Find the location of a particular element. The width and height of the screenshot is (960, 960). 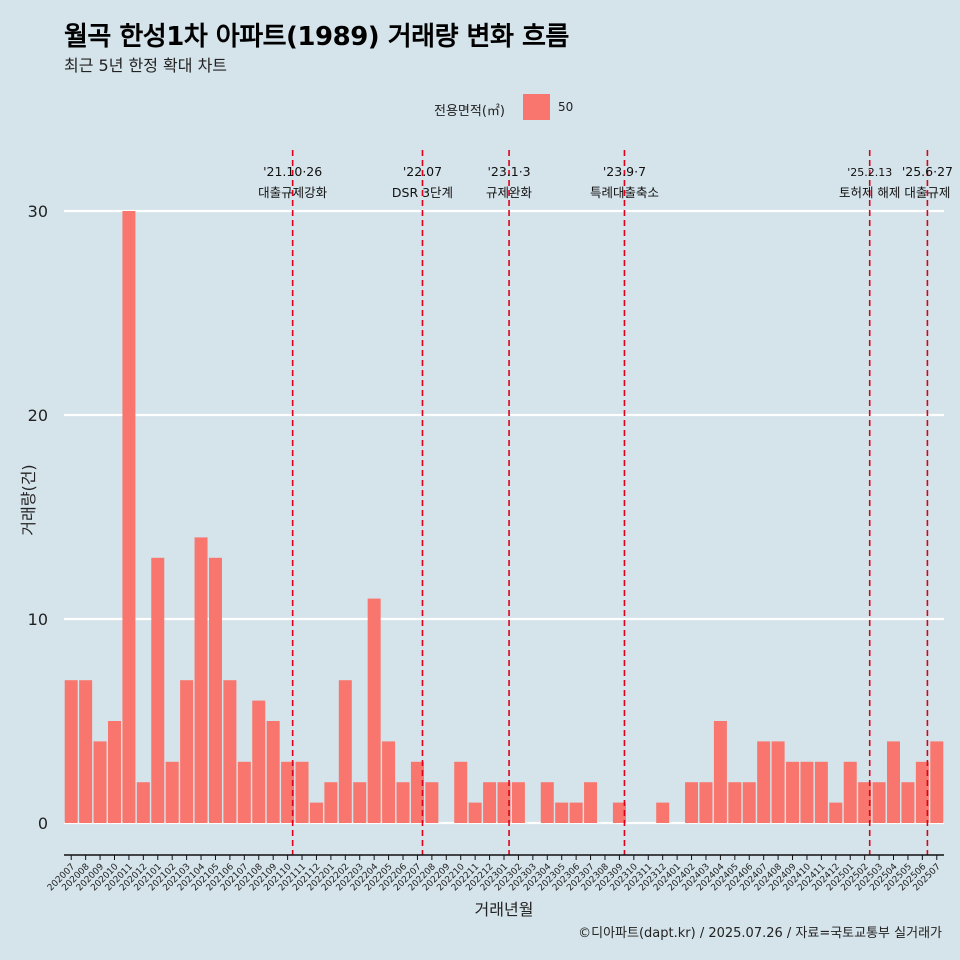

y-axis-title: 거래량(건) is located at coordinates (28, 499).